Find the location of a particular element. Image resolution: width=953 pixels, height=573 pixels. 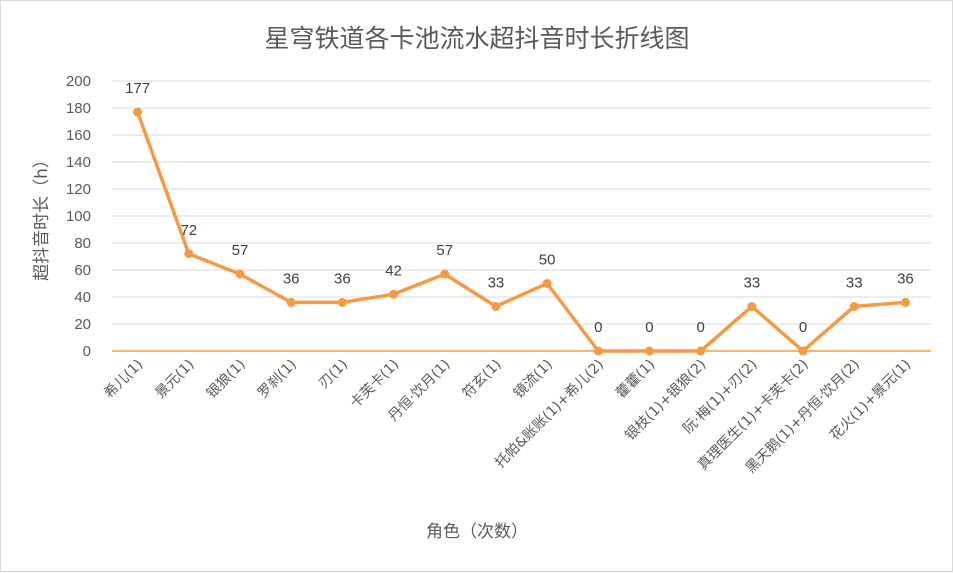

y-tick-label: 180 is located at coordinates (78, 108).